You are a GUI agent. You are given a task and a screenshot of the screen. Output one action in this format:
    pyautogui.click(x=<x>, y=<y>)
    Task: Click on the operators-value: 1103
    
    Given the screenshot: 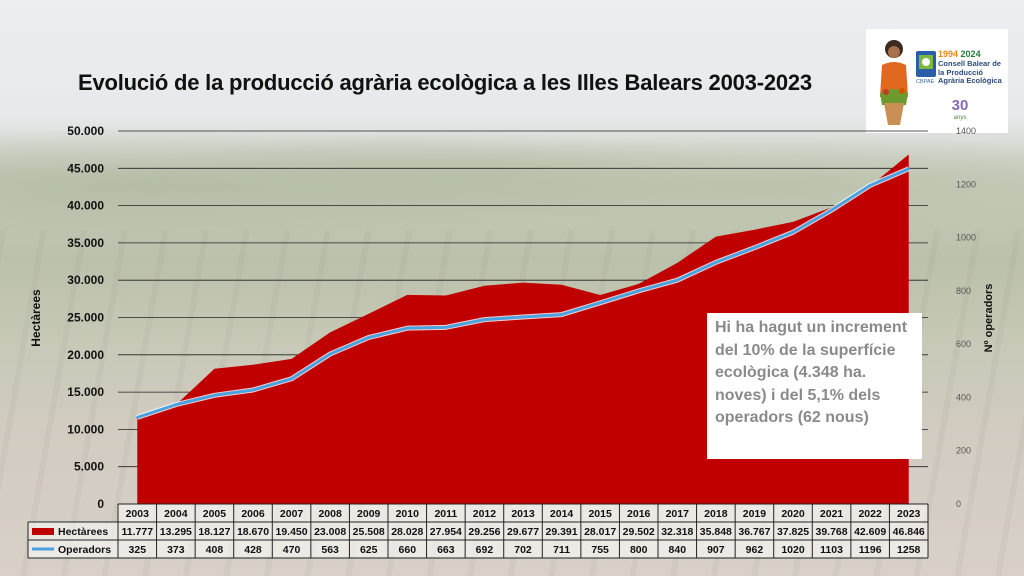 What is the action you would take?
    pyautogui.click(x=831, y=550)
    